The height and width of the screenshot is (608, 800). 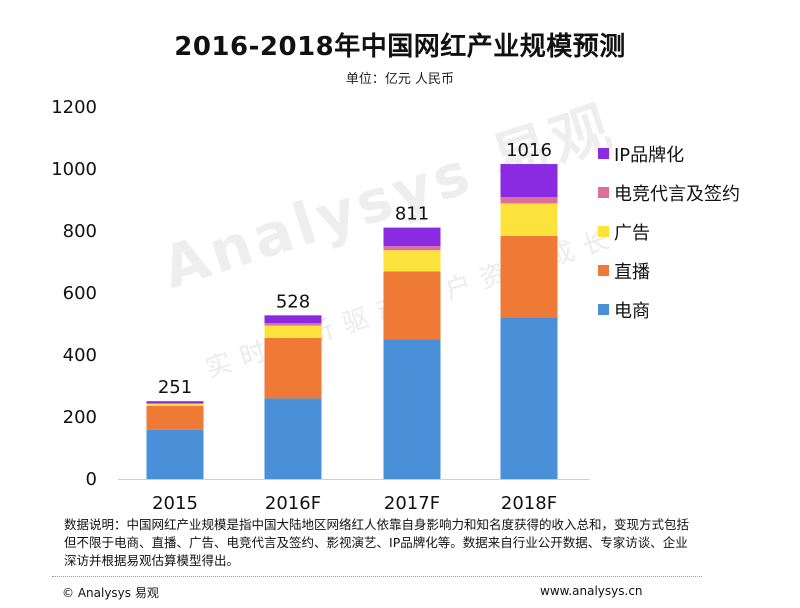 I want to click on y-tick-label: 0, so click(x=91, y=479).